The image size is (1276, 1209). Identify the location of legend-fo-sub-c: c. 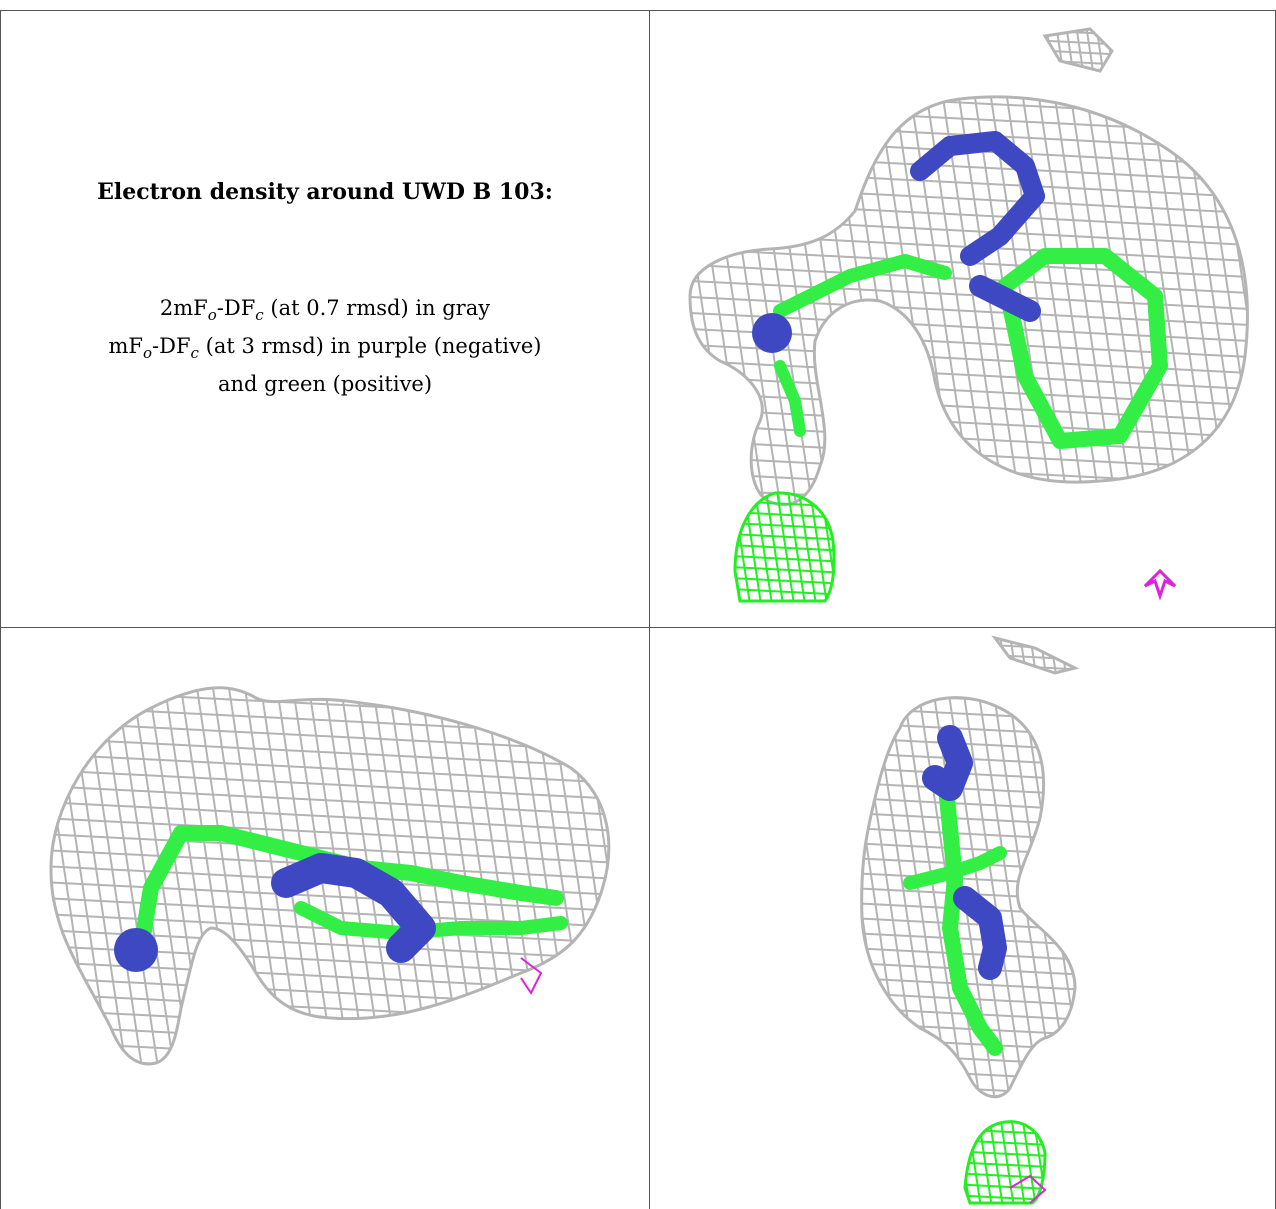
(194, 353).